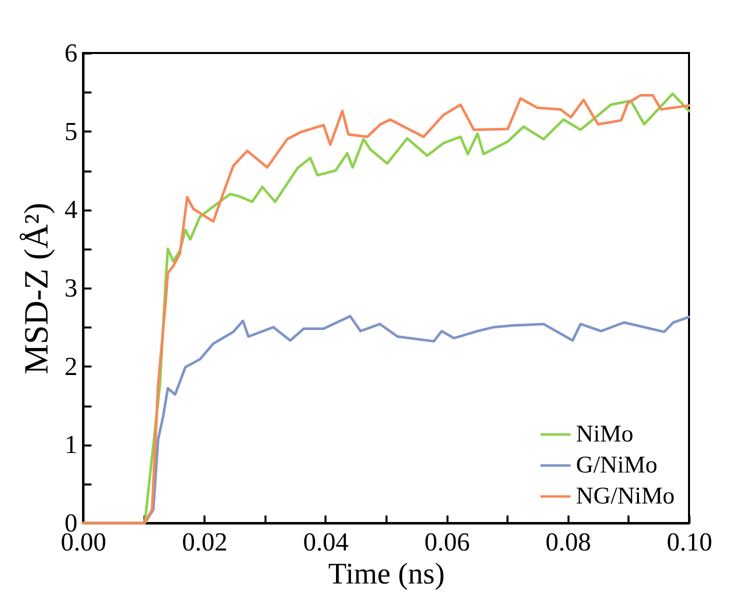 This screenshot has height=610, width=753. Describe the element at coordinates (617, 465) in the screenshot. I see `legend-label: G/NiMo` at that location.